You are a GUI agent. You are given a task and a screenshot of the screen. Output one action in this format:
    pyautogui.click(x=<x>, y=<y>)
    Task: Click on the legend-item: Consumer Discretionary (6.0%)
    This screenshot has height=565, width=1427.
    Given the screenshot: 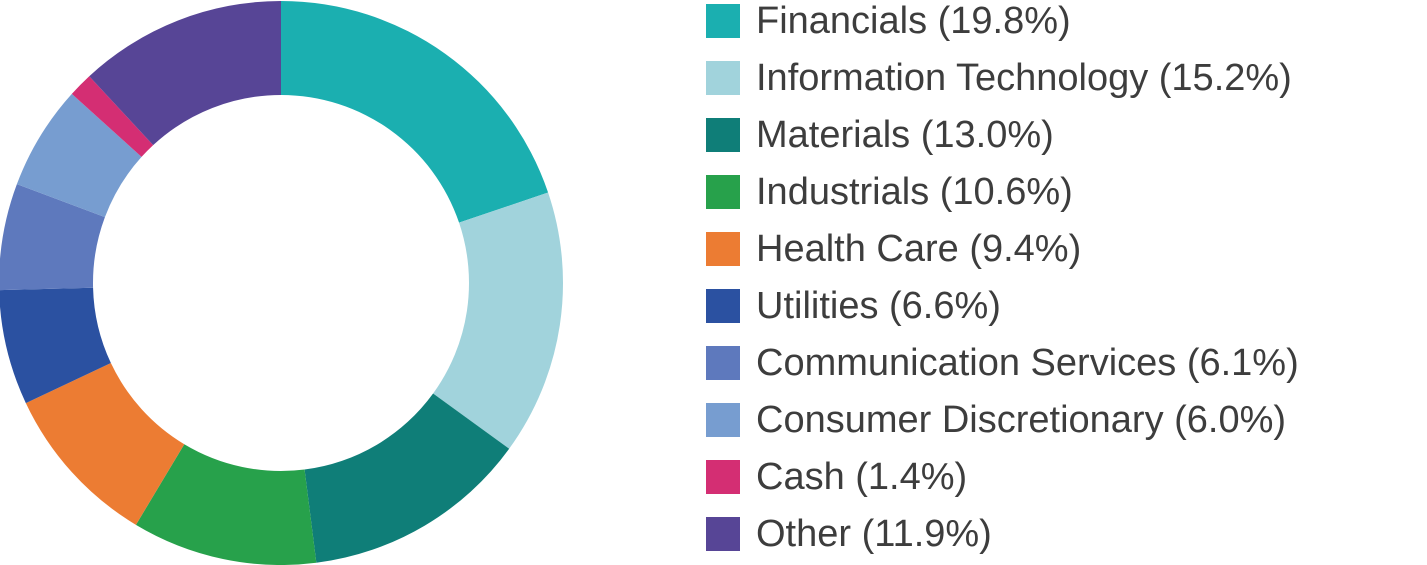 What is the action you would take?
    pyautogui.click(x=1056, y=420)
    